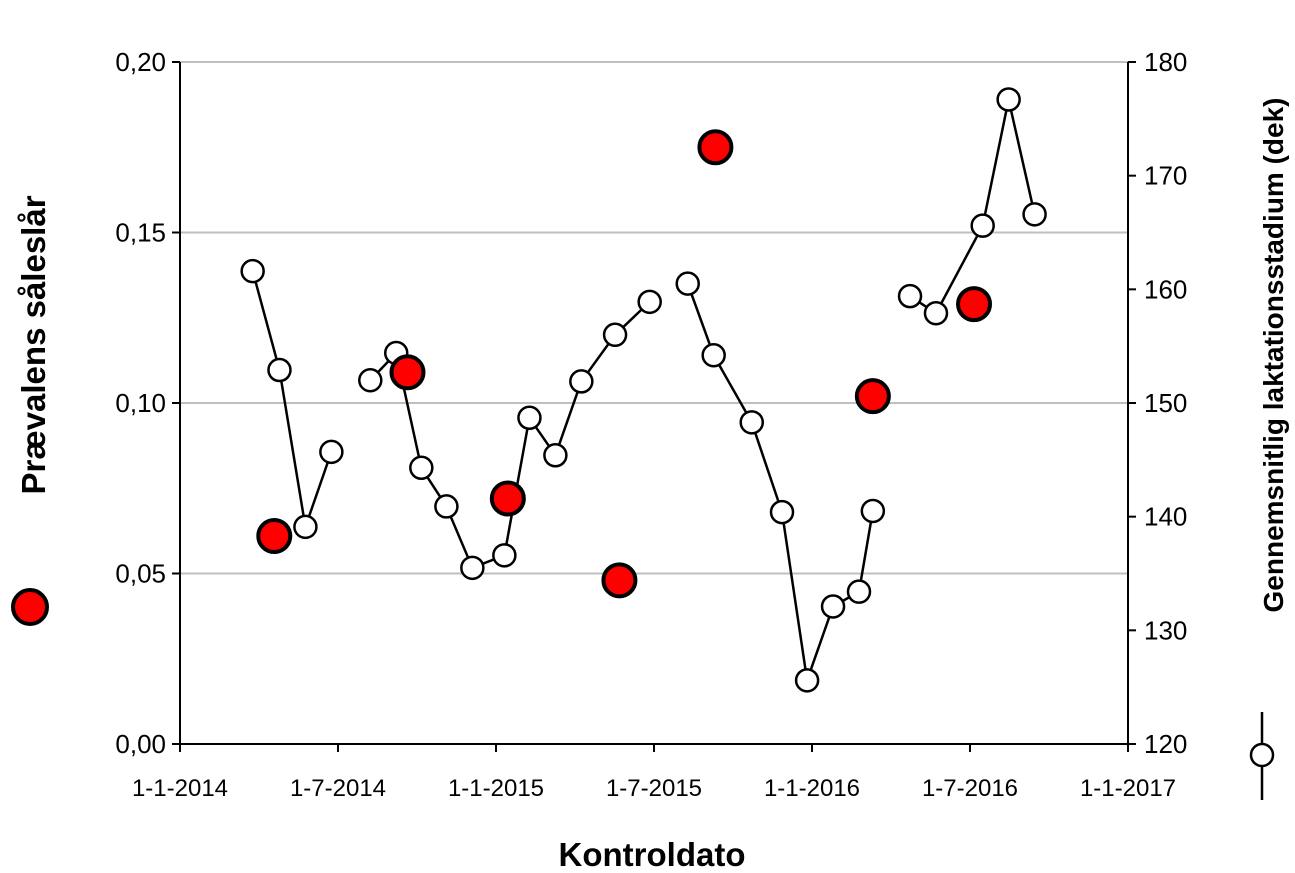 This screenshot has height=873, width=1295. What do you see at coordinates (1165, 630) in the screenshot?
I see `y-right-tick-label: 130` at bounding box center [1165, 630].